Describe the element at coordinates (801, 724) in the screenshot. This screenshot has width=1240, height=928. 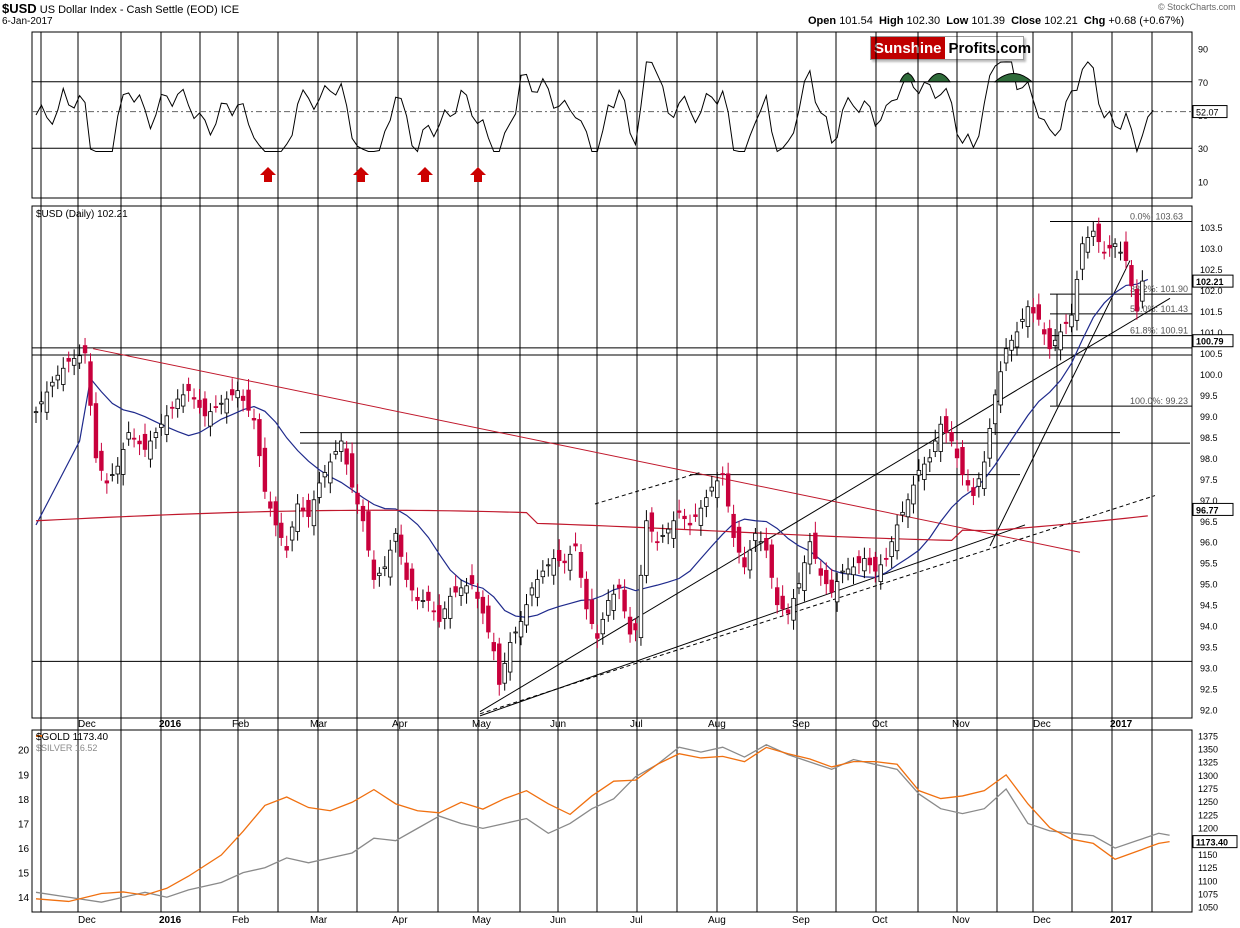
I see `x-tick-label: Sep` at that location.